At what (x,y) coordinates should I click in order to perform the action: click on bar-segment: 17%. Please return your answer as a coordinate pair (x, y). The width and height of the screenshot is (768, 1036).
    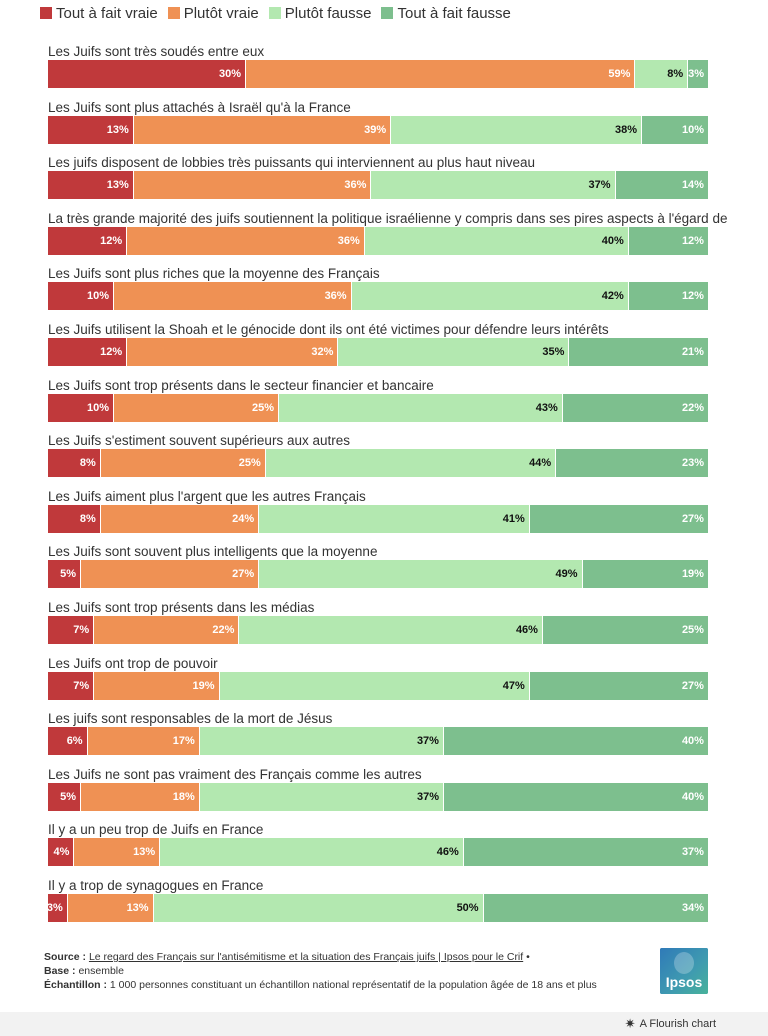
    Looking at the image, I should click on (143, 741).